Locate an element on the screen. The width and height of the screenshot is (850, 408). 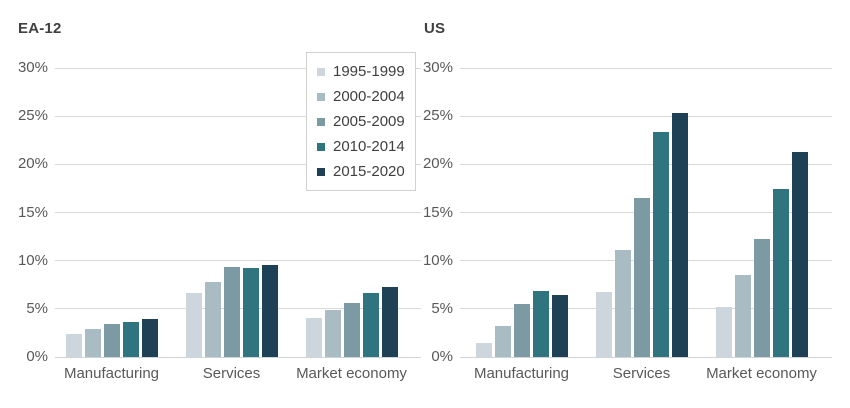
legend-entry: 2000-2004 is located at coordinates (361, 96).